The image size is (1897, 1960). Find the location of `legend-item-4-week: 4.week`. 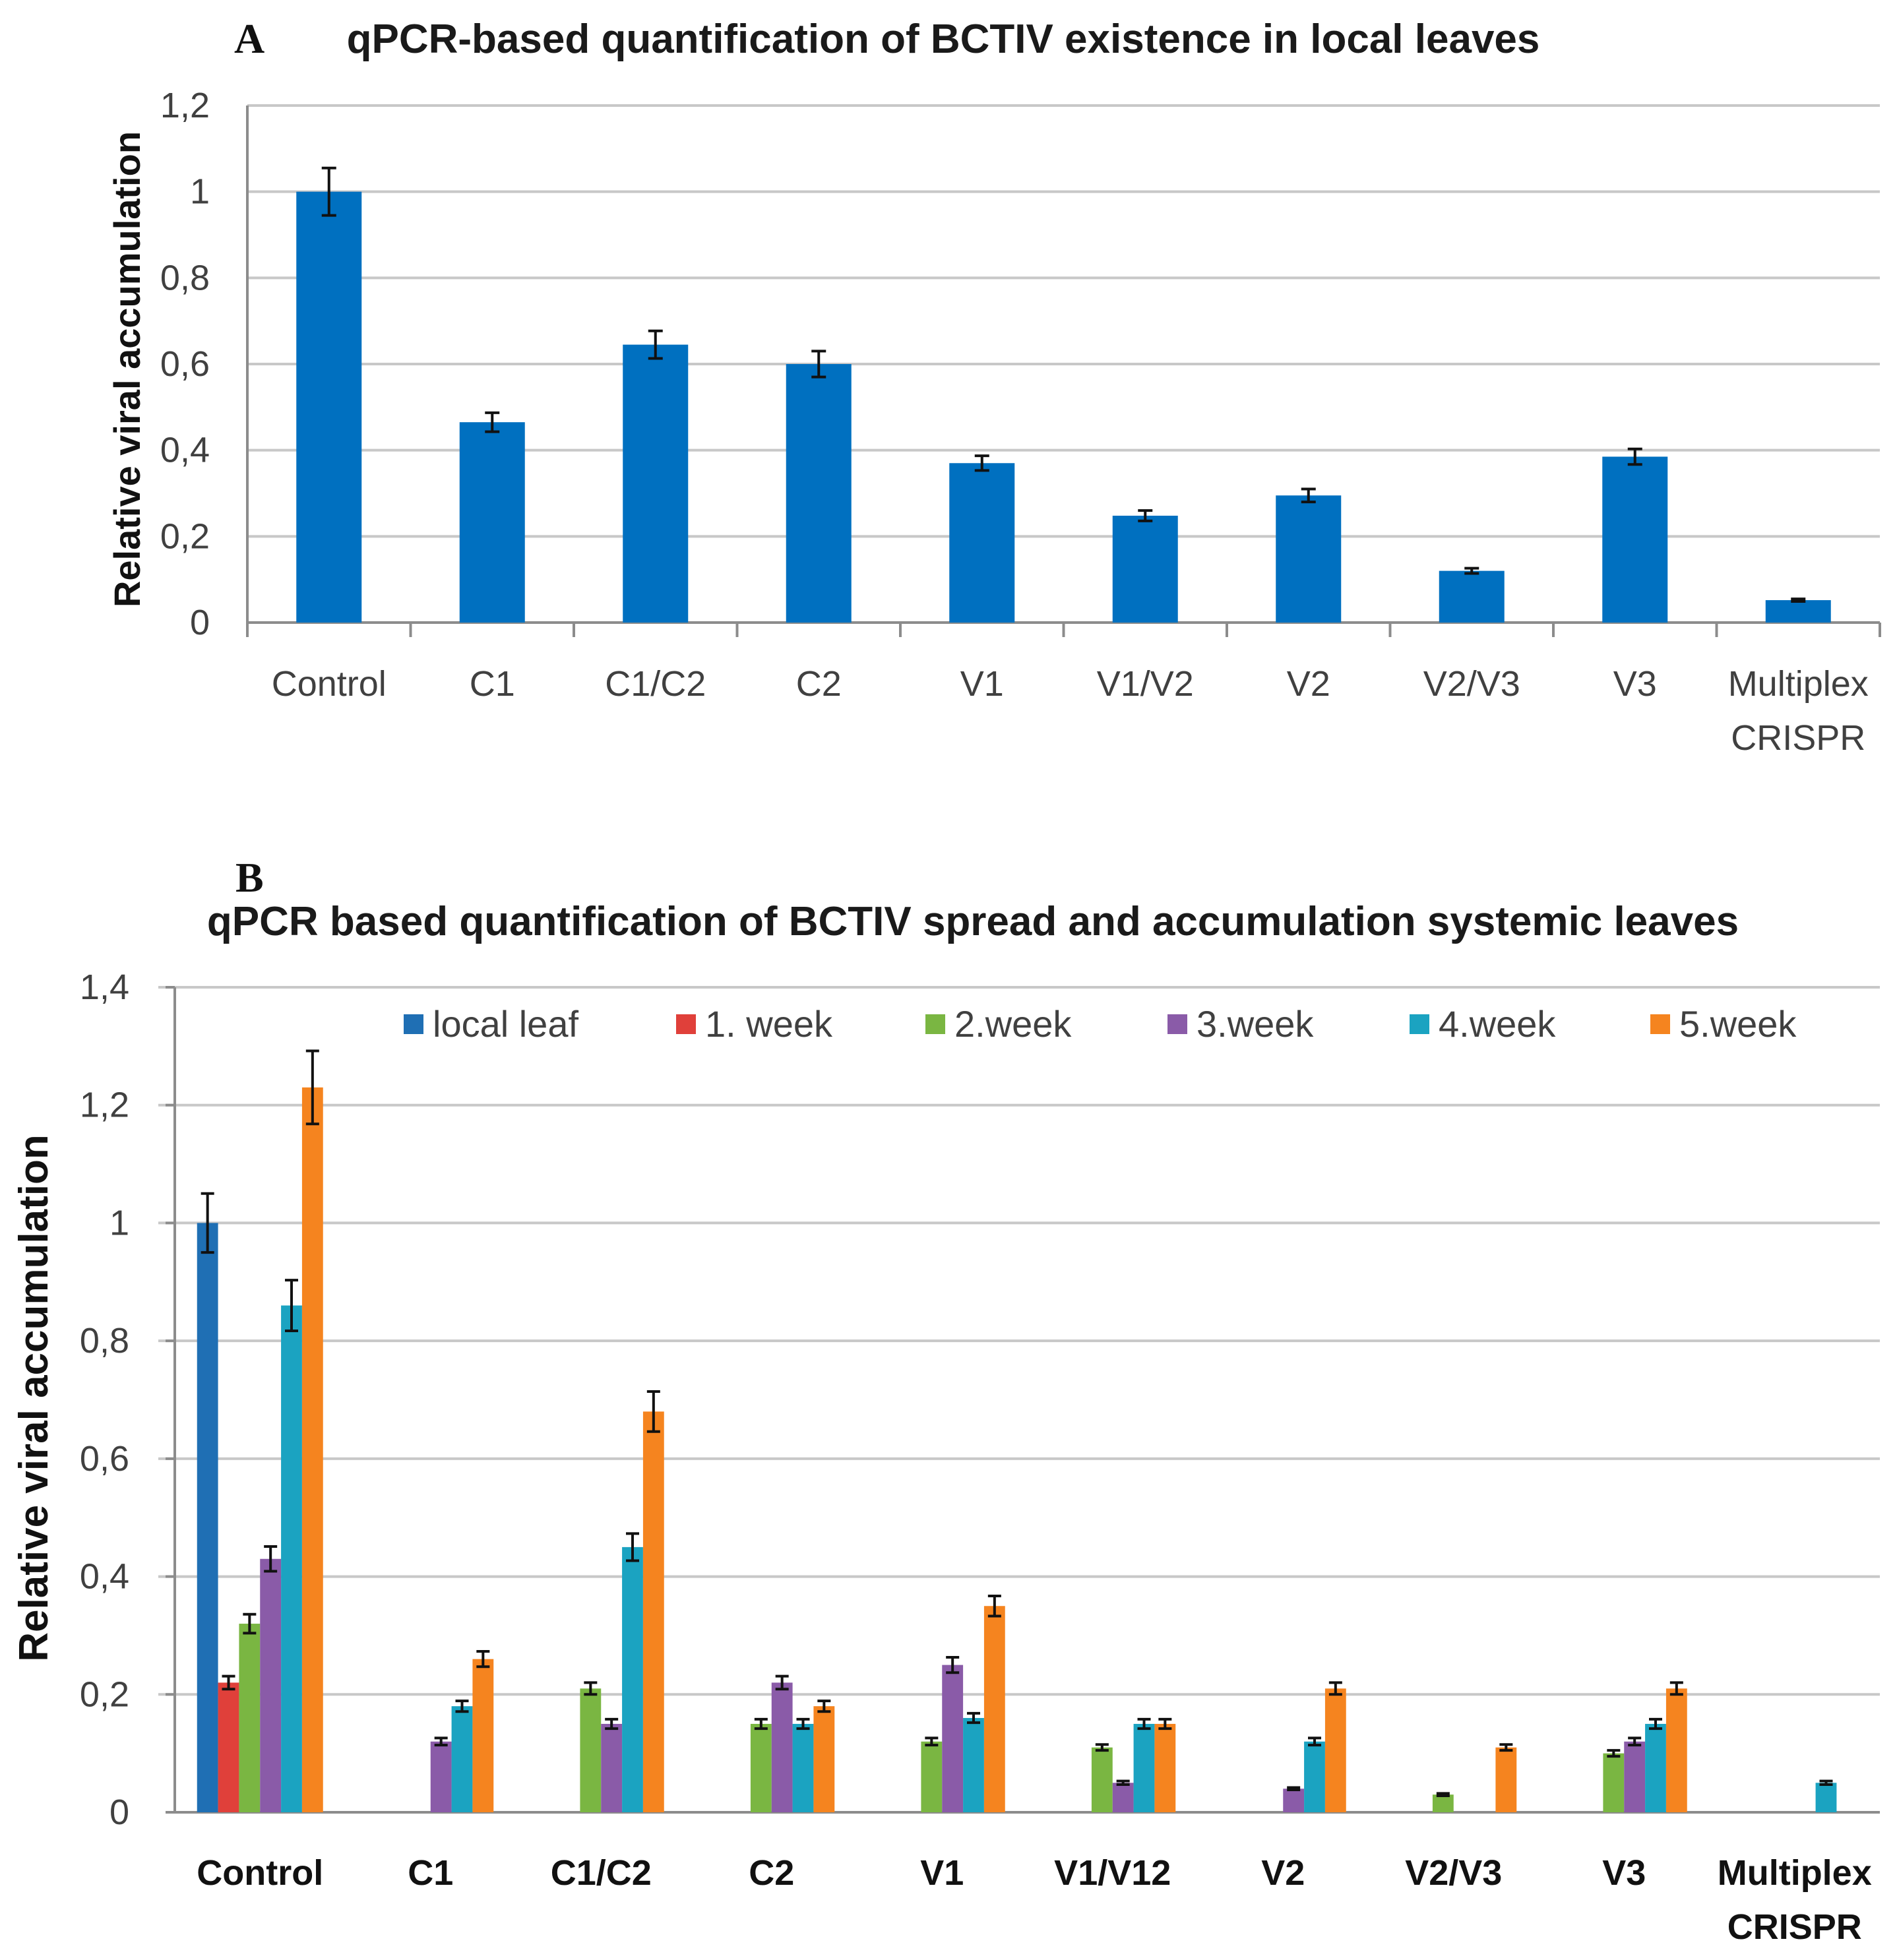

legend-item-4-week: 4.week is located at coordinates (1483, 1024).